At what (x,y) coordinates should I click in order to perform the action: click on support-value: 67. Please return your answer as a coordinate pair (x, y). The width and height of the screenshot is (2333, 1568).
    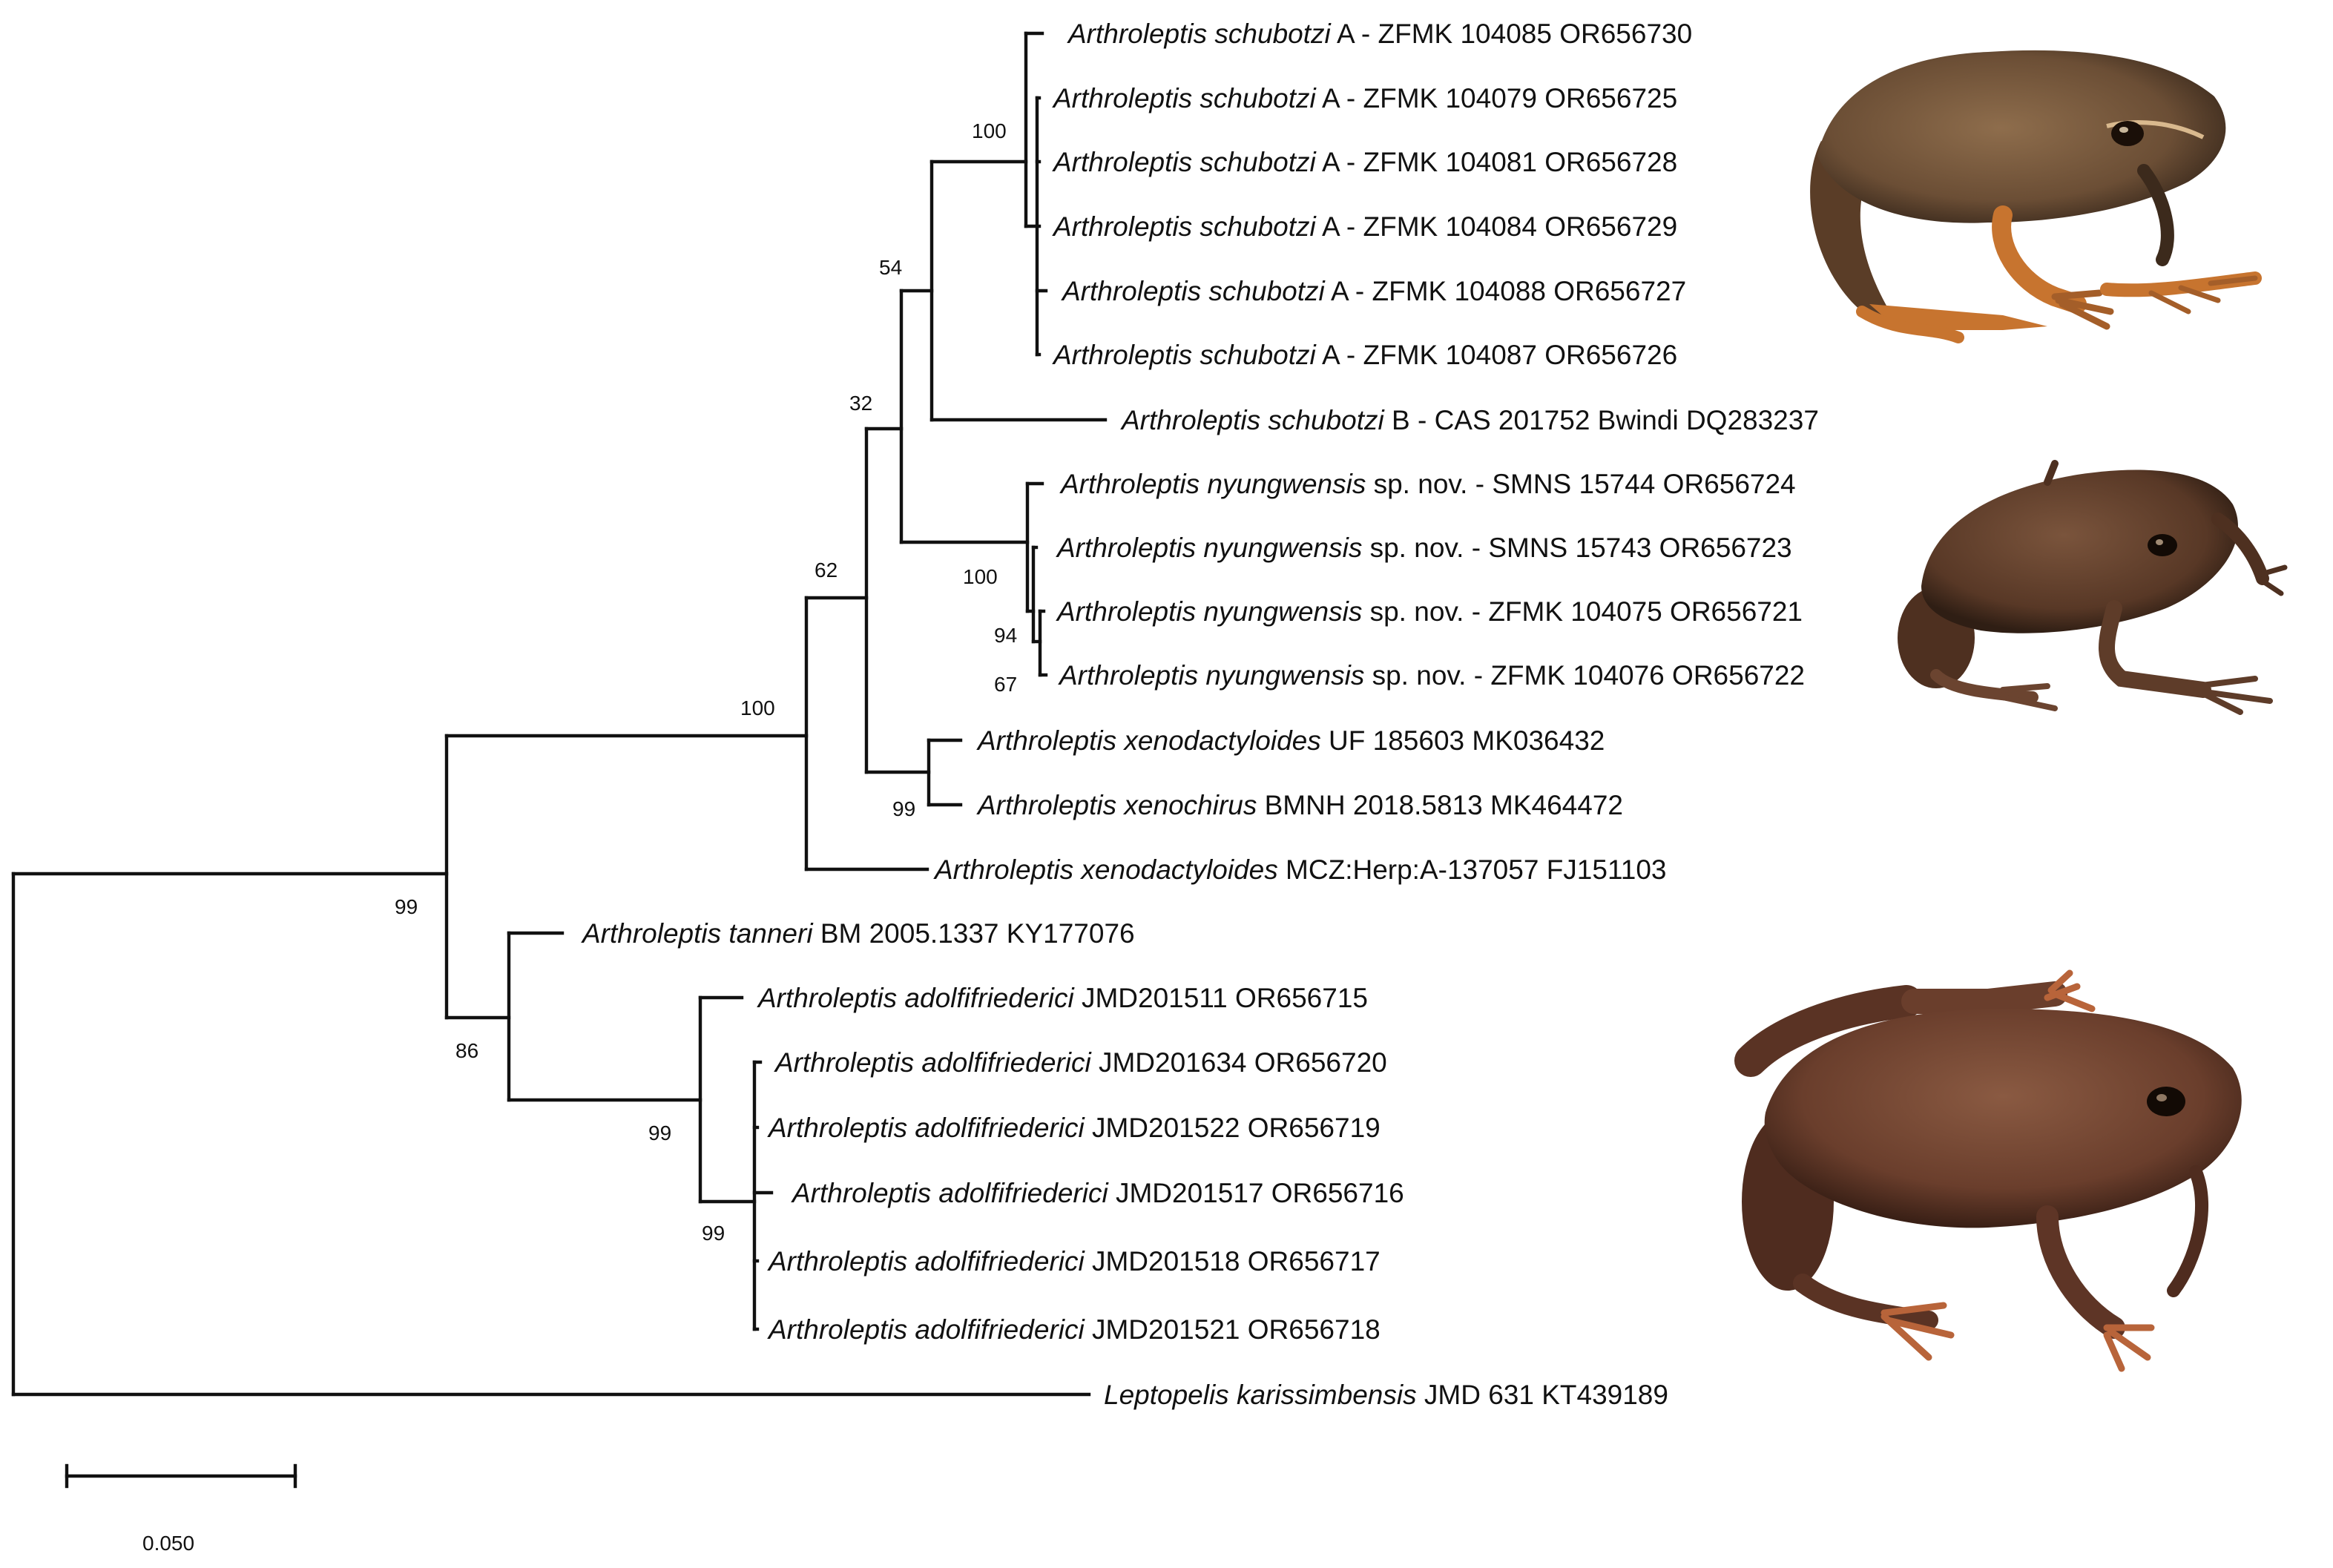
    Looking at the image, I should click on (1005, 685).